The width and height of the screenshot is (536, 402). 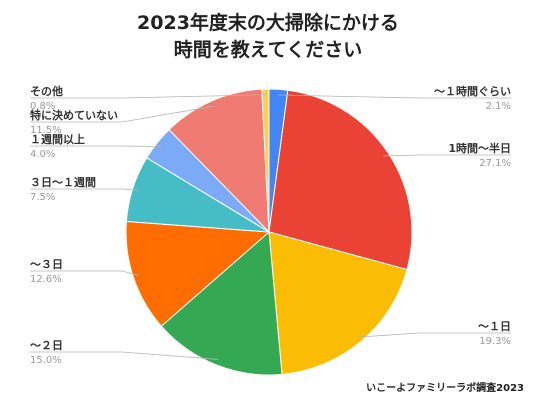 What do you see at coordinates (46, 130) in the screenshot?
I see `slice-percent-label: 11.5%` at bounding box center [46, 130].